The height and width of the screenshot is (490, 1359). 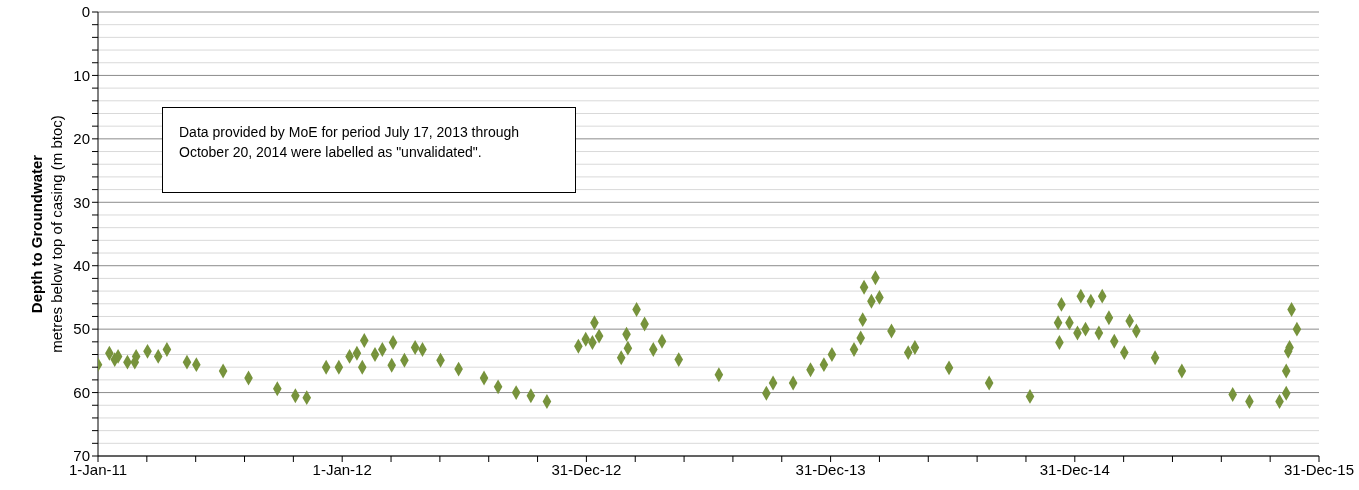 What do you see at coordinates (85, 12) in the screenshot?
I see `y-tick-label: 0` at bounding box center [85, 12].